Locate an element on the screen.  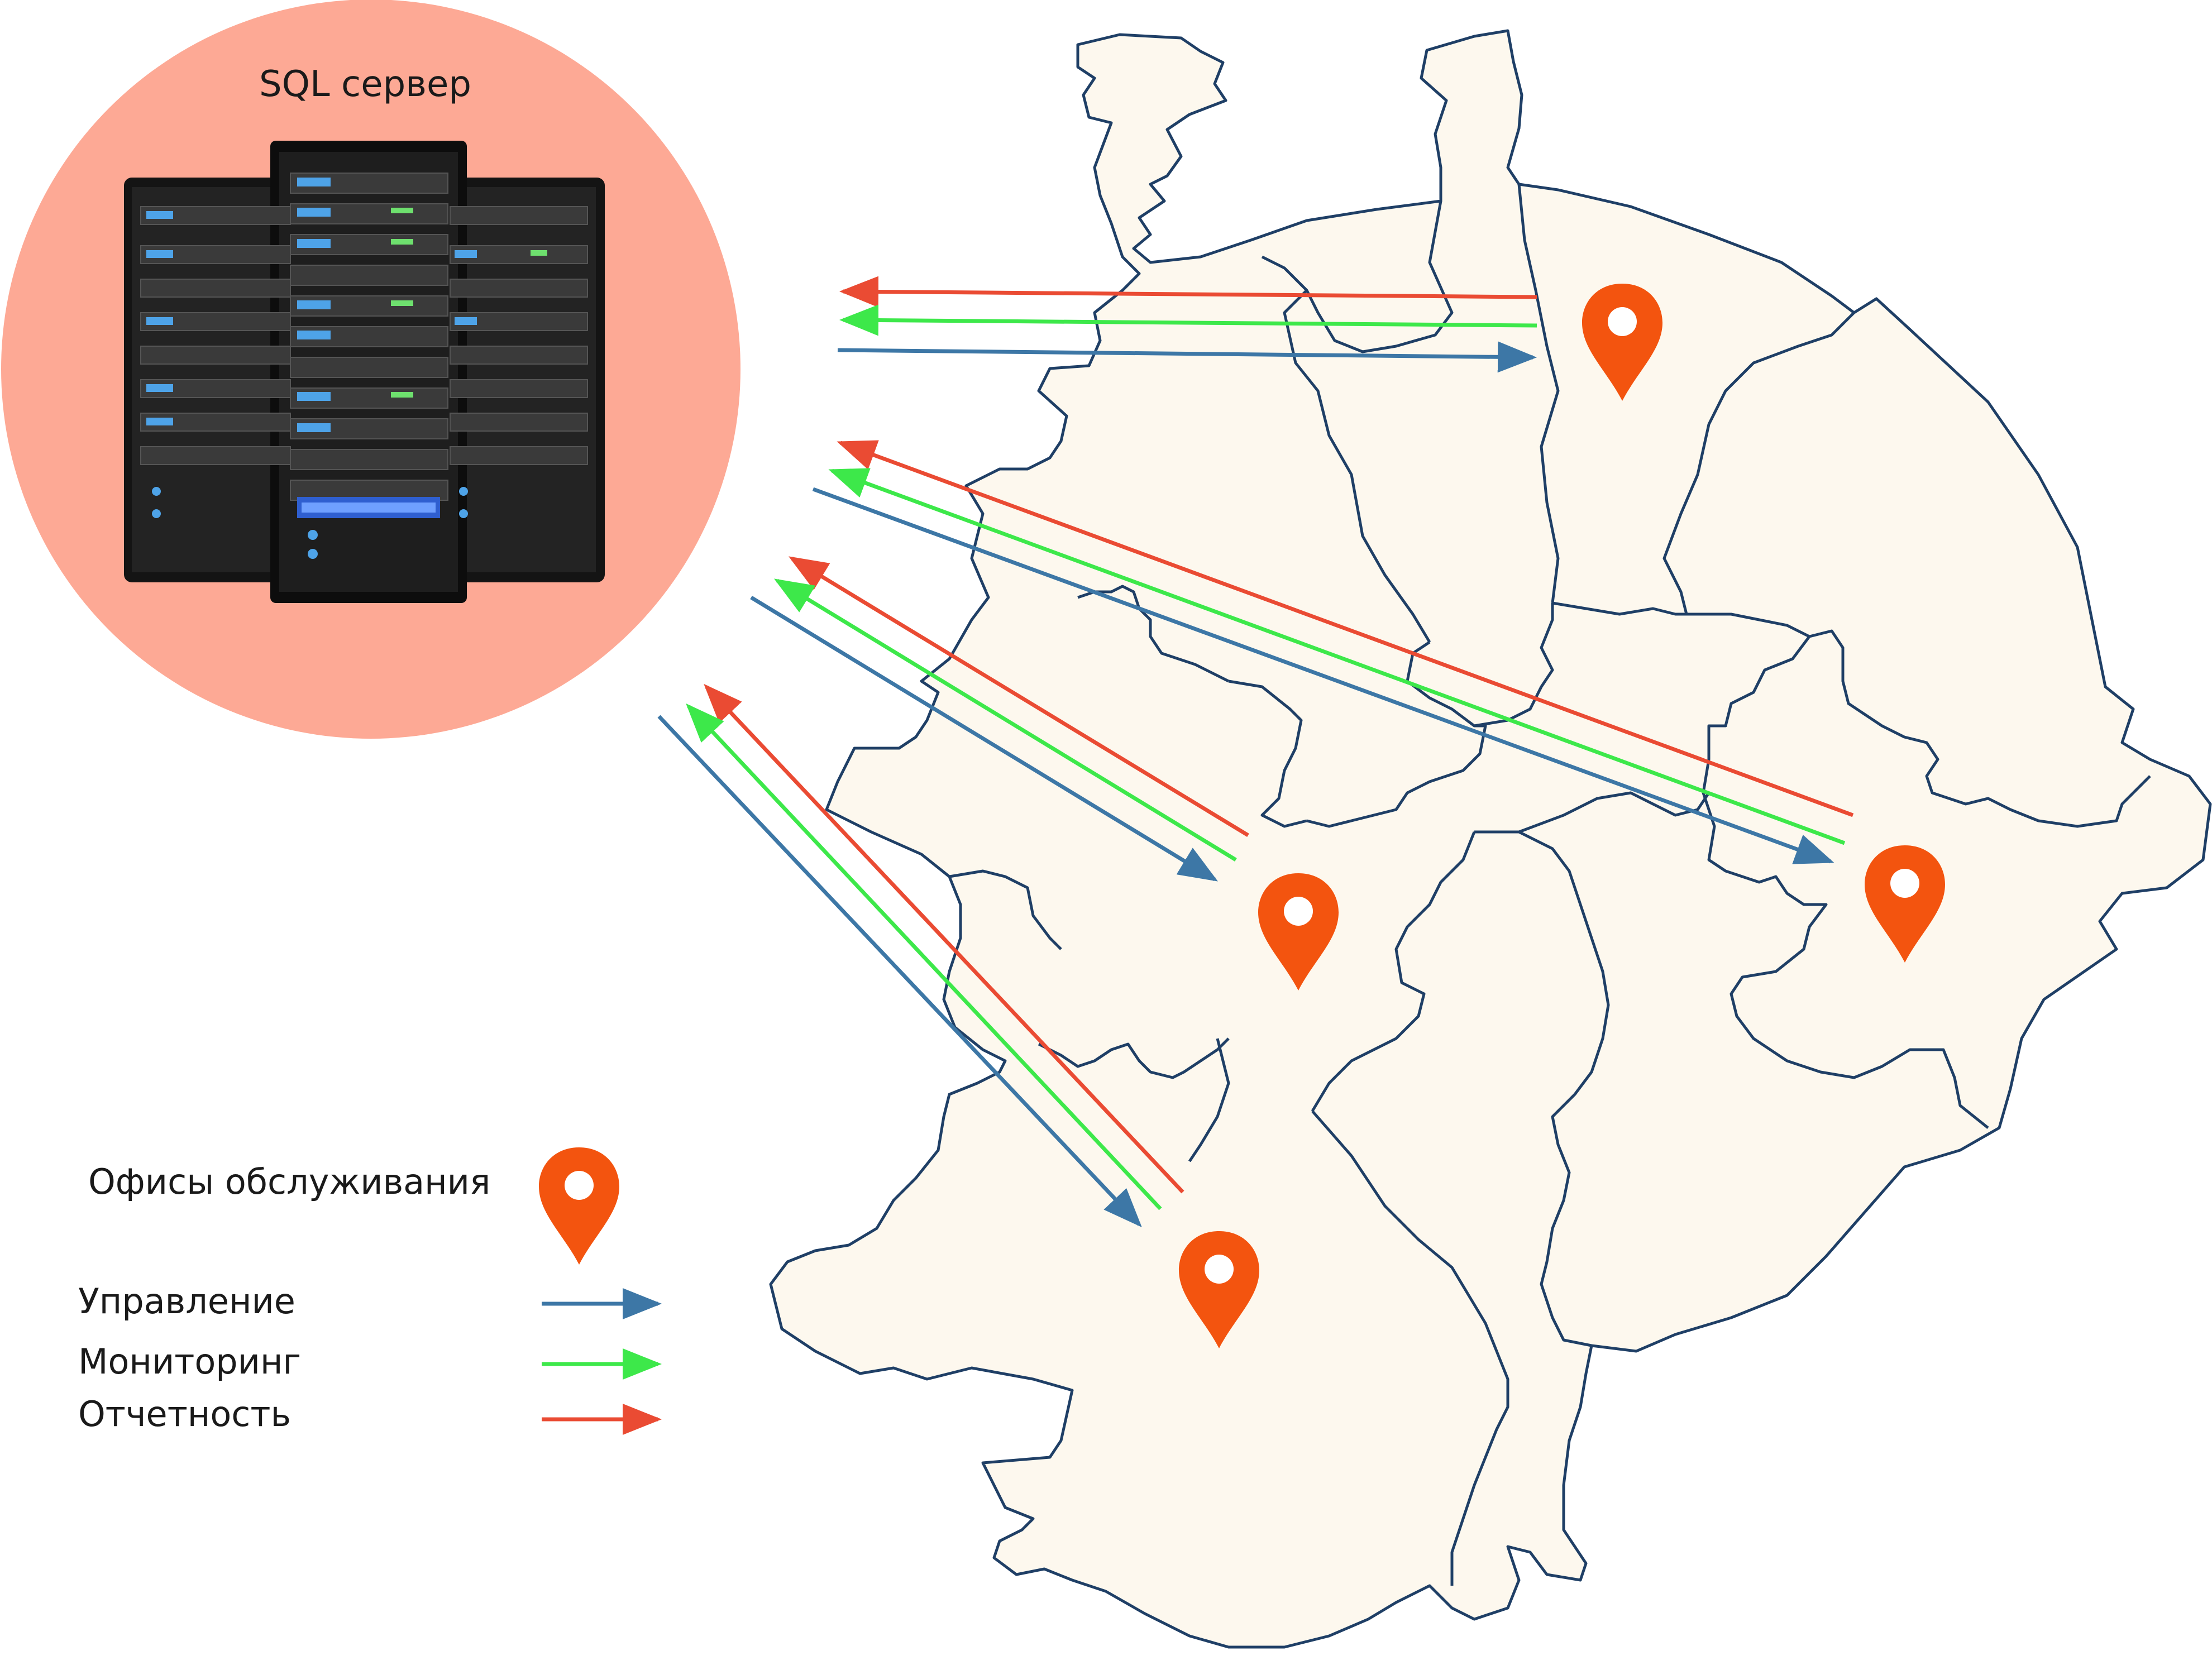
sql-server: SQL сервер is located at coordinates (370, 369).